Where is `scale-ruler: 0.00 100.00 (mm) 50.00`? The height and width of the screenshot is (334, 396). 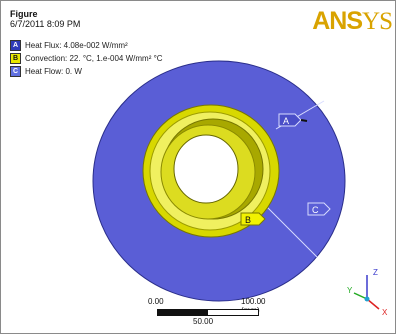 scale-ruler: 0.00 100.00 (mm) 50.00 is located at coordinates (211, 313).